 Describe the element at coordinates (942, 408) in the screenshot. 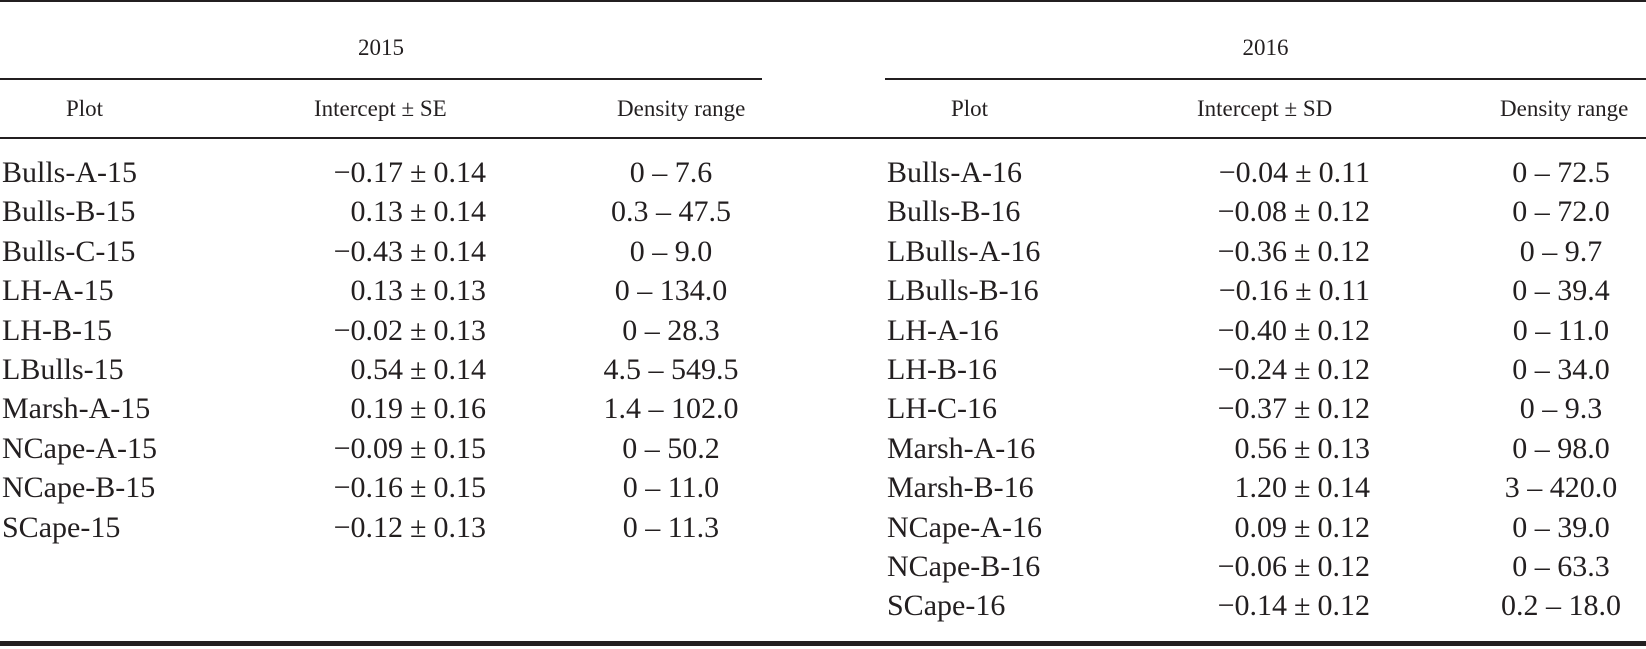

I see `plot-name-cell: LH-C-16` at that location.